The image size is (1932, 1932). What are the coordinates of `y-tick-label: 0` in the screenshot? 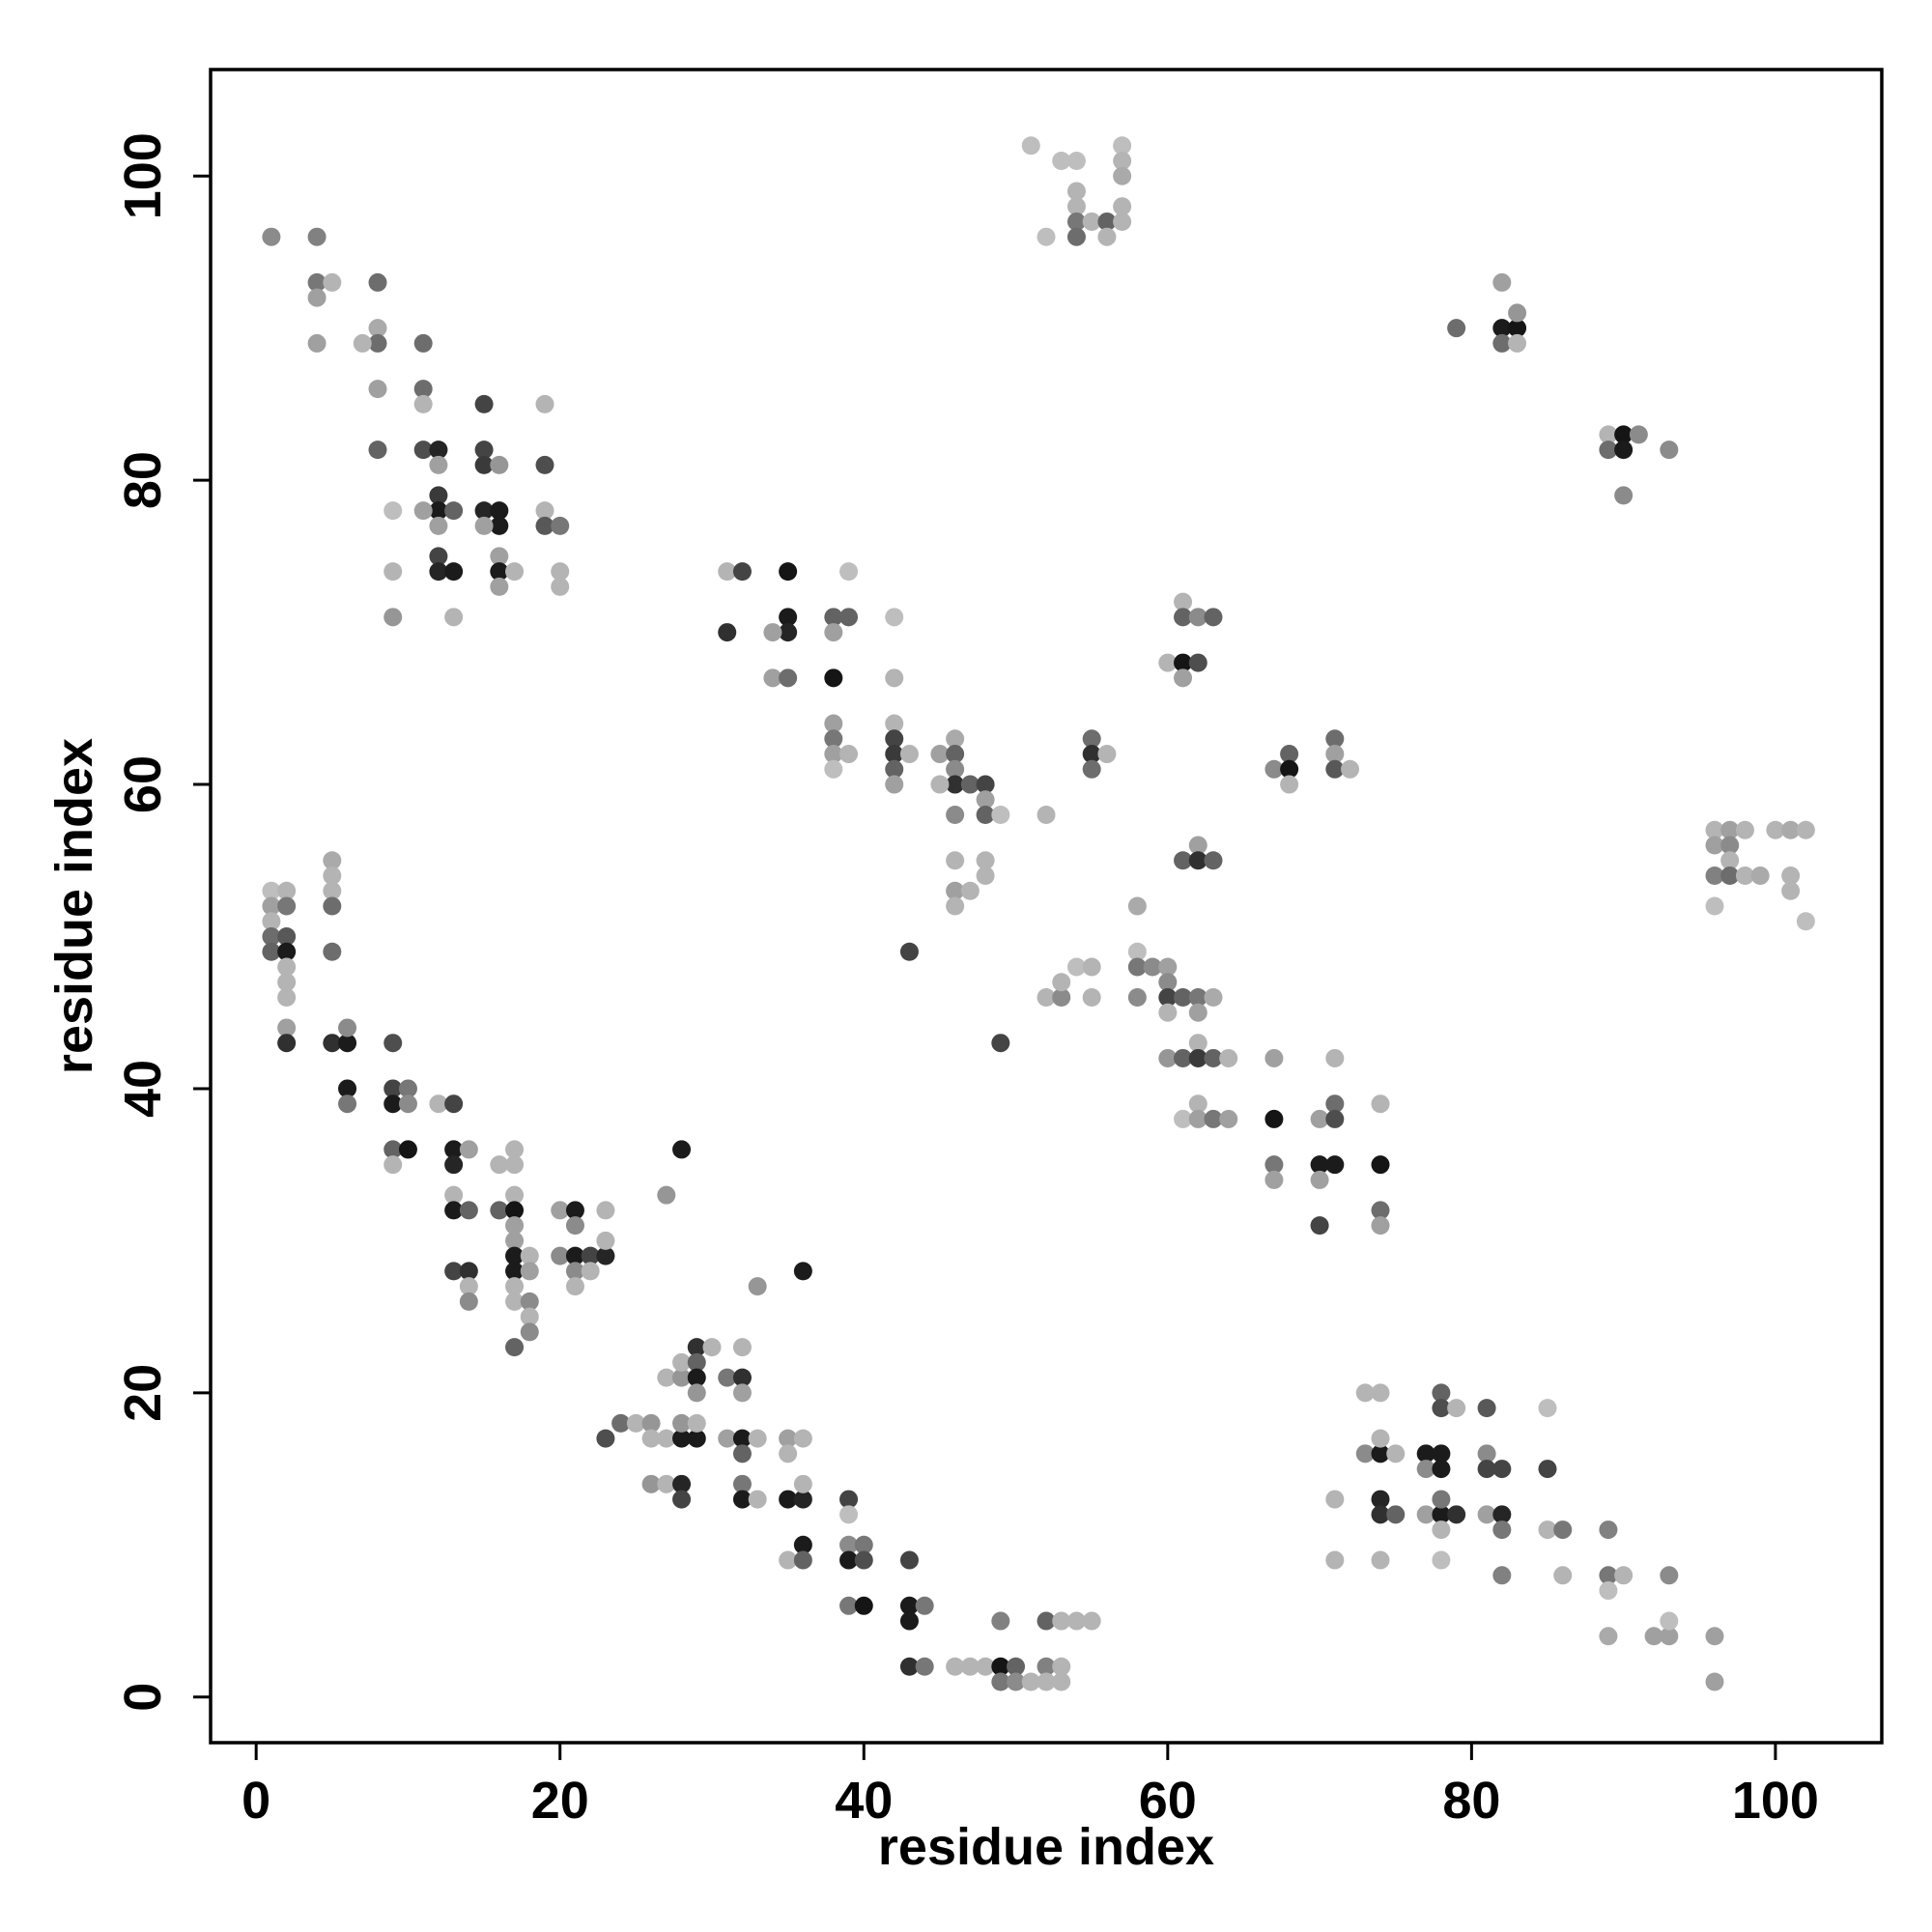 It's located at (143, 1697).